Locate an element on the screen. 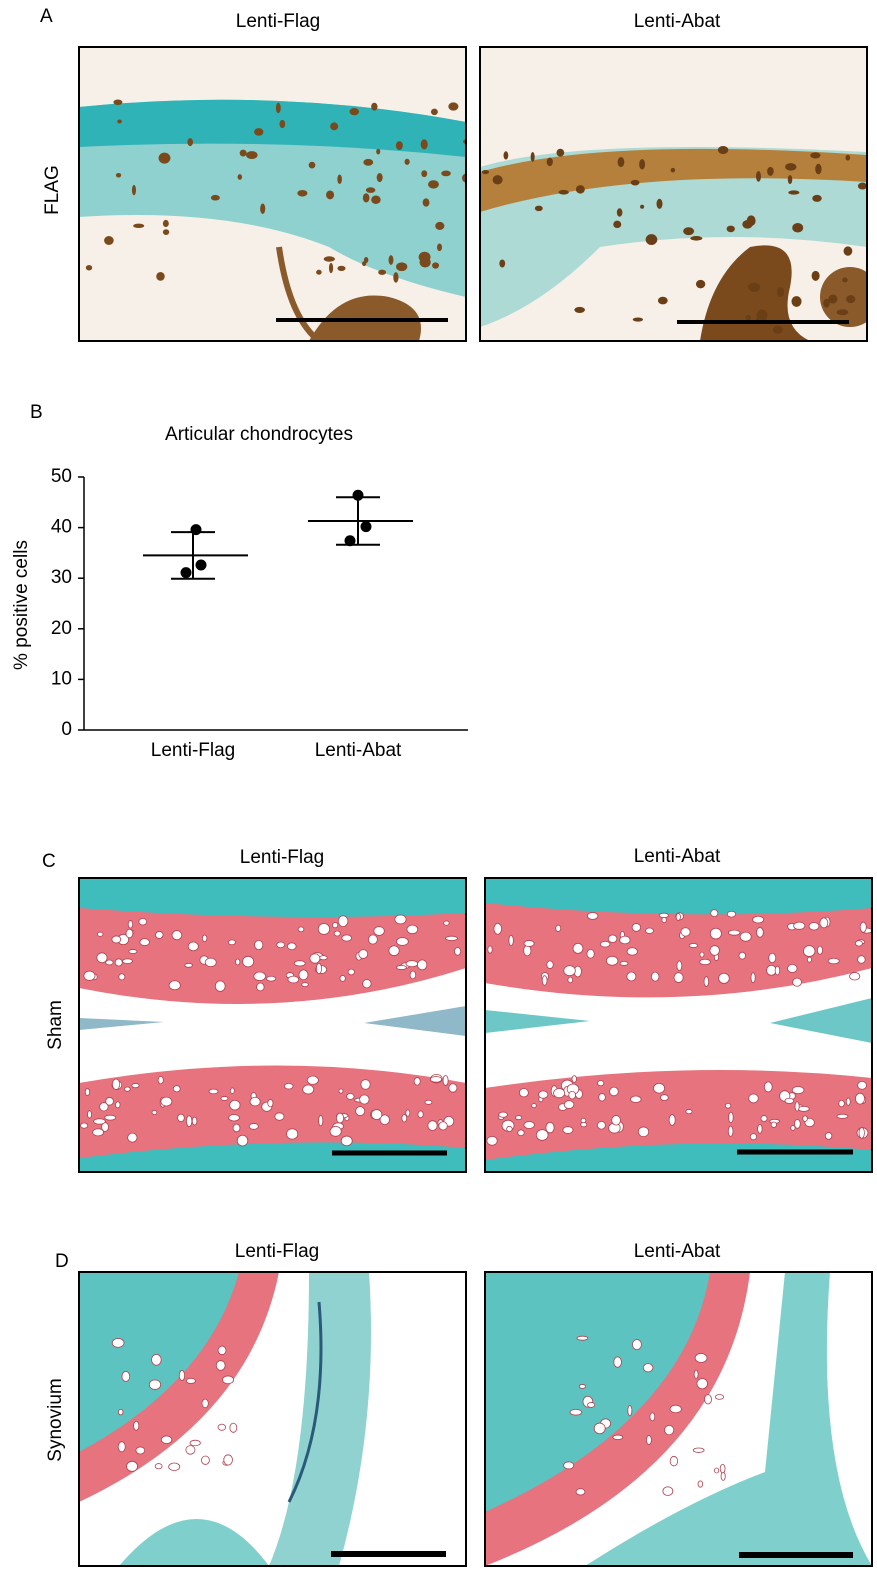  x-tick-label: Lenti-Abat is located at coordinates (358, 750).